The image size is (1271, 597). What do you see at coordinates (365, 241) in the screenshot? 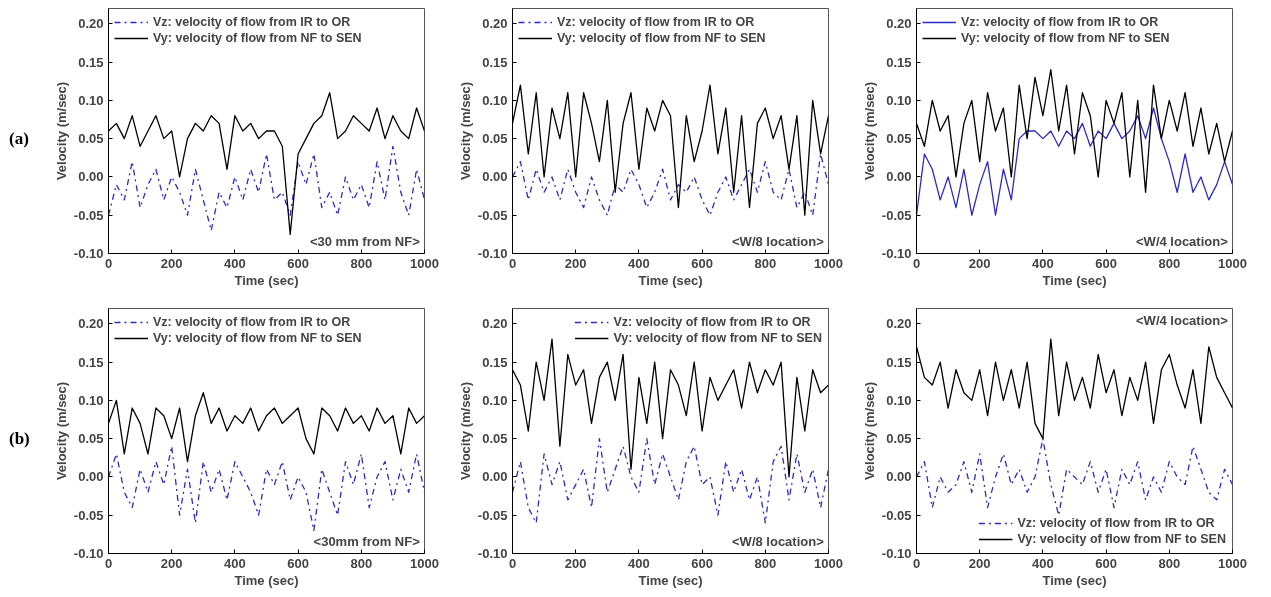
I see `annotation: <30 mm from NF>` at bounding box center [365, 241].